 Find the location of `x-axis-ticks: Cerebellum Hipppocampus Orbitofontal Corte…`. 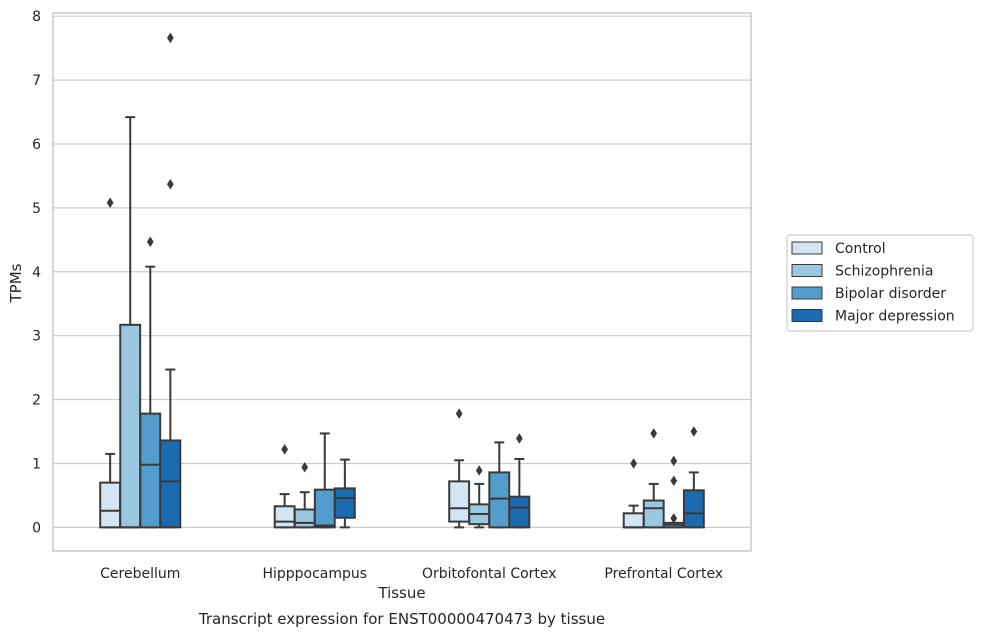

x-axis-ticks: Cerebellum Hipppocampus Orbitofontal Corte… is located at coordinates (411, 574).